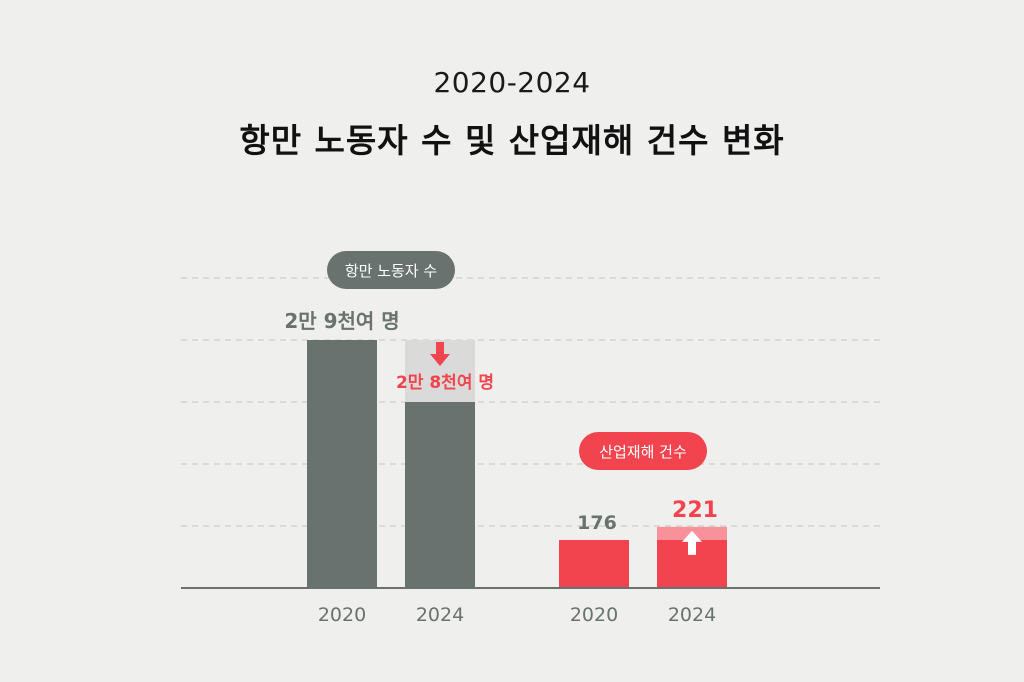 The image size is (1024, 682). I want to click on arrow-up-icon, so click(692, 542).